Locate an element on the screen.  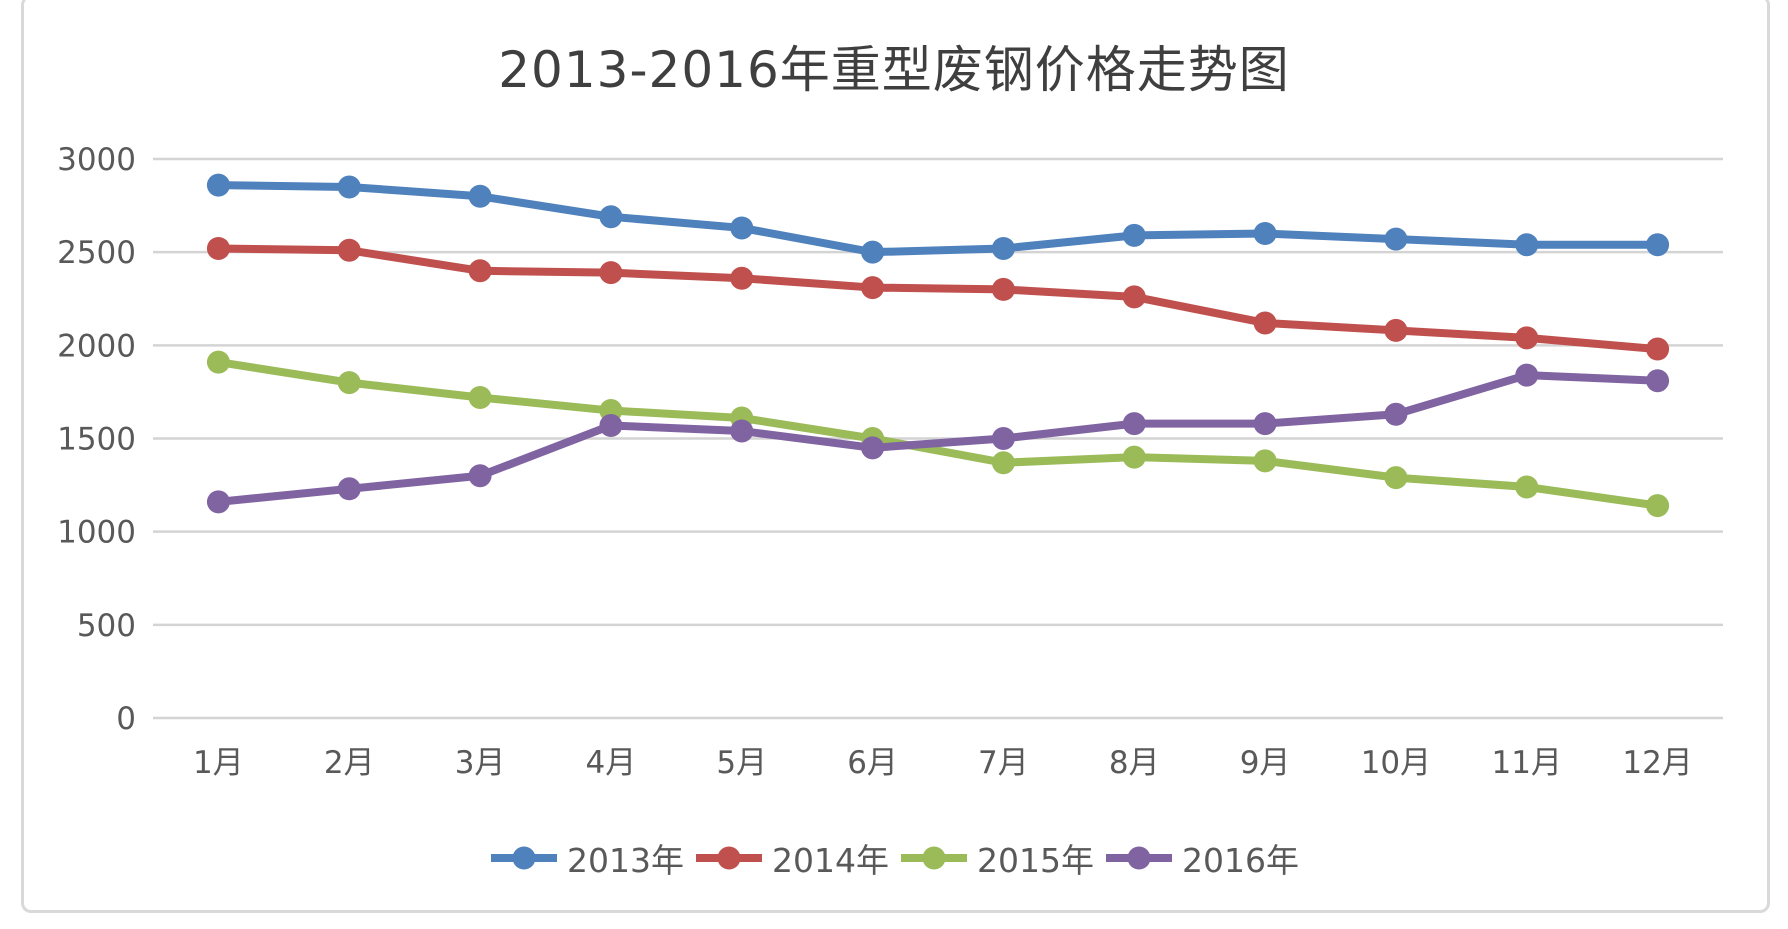
data-point-2016年-7月 is located at coordinates (1003, 438).